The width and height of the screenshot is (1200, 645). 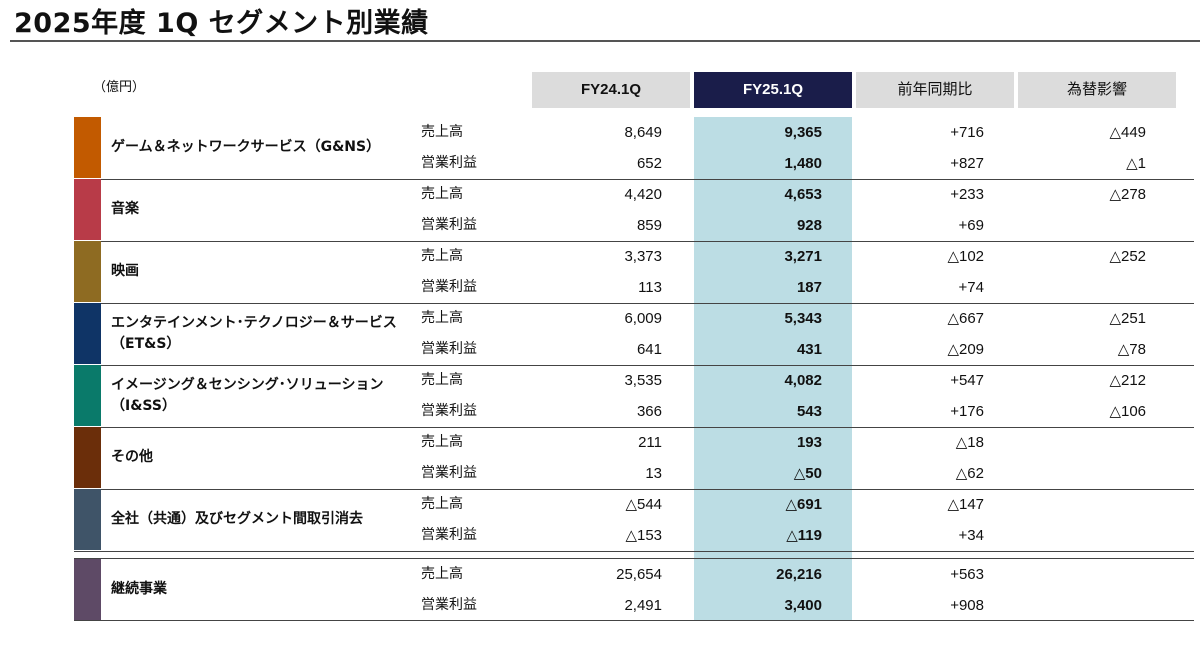 What do you see at coordinates (143, 405) in the screenshot?
I see `segment-name-line: （I&SS）` at bounding box center [143, 405].